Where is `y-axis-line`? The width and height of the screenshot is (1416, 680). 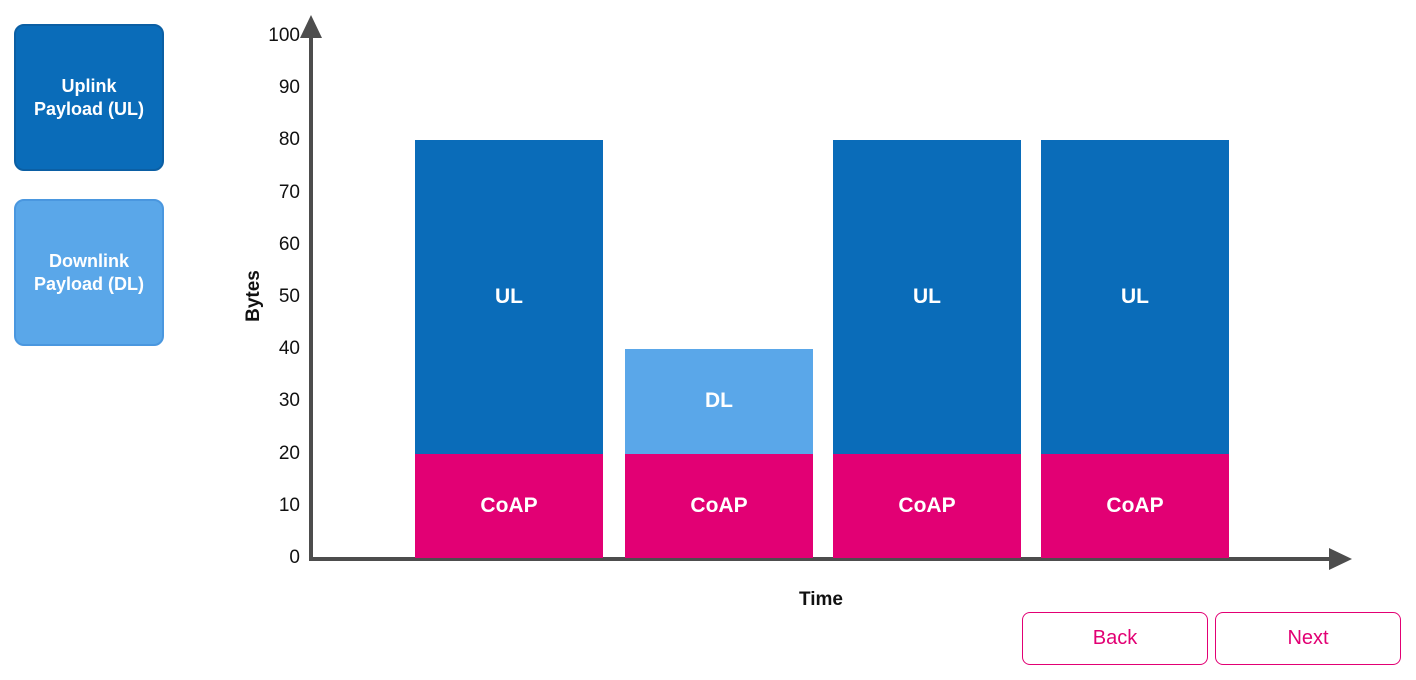
y-axis-line is located at coordinates (311, 294).